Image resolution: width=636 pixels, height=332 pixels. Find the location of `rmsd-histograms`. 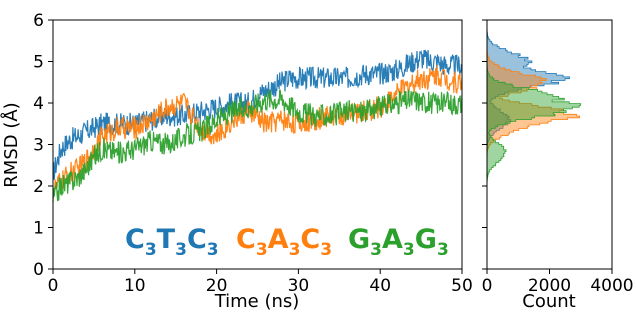

rmsd-histograms is located at coordinates (534, 144).